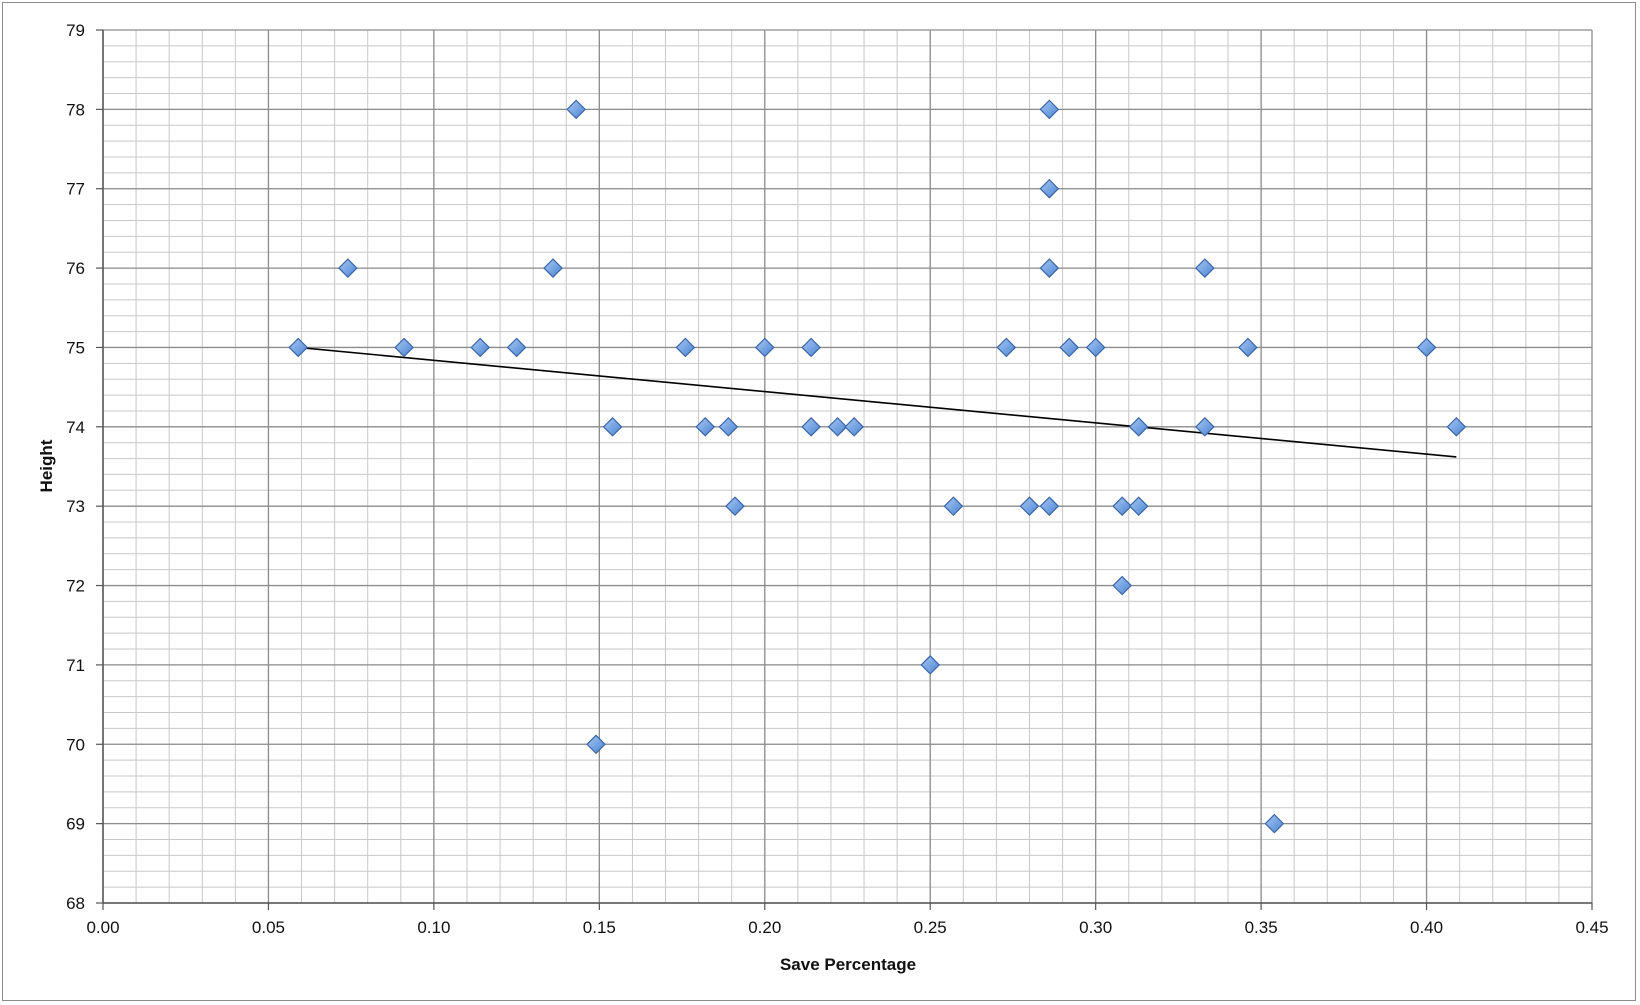 The height and width of the screenshot is (1005, 1640). Describe the element at coordinates (75, 903) in the screenshot. I see `y-tick-label: 68` at that location.